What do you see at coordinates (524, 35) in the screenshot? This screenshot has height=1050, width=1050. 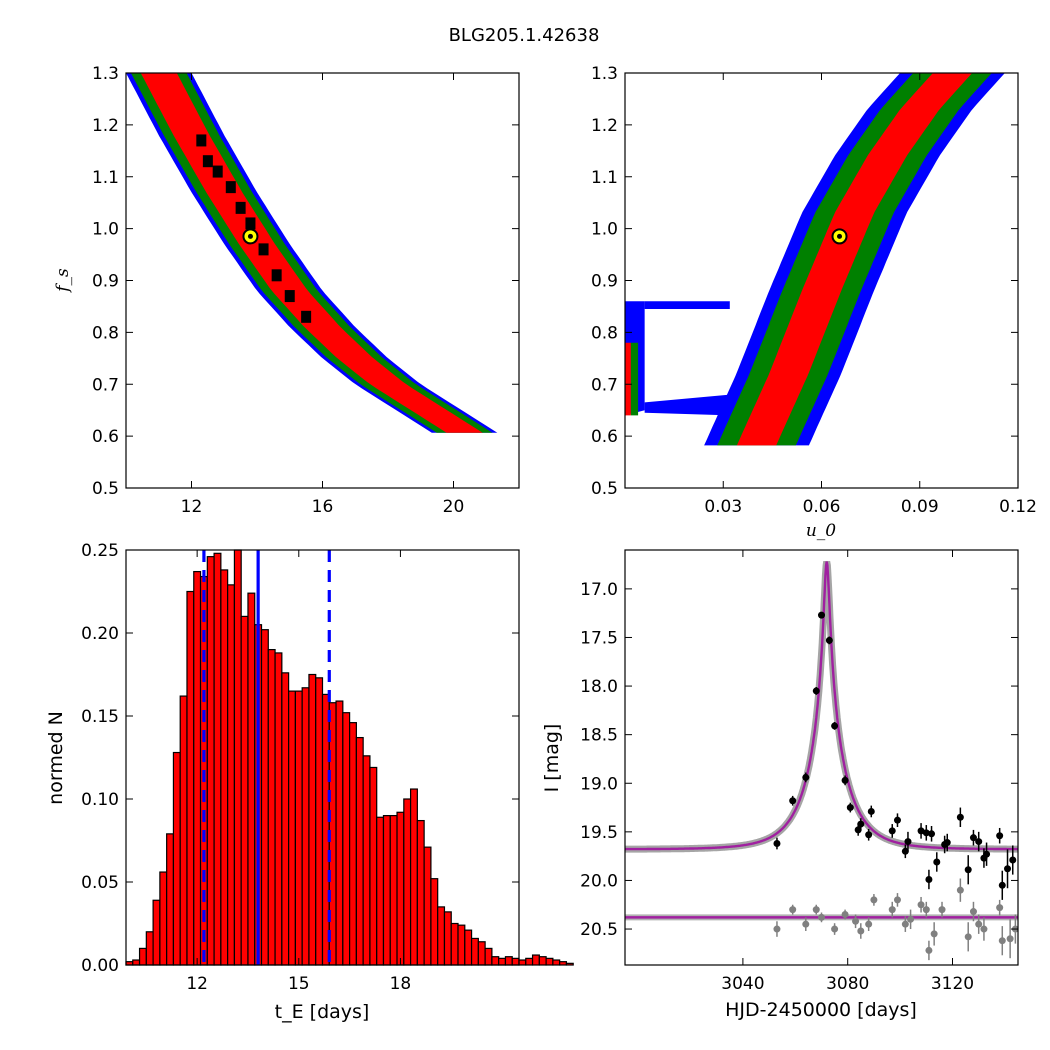 I see `figure-title: BLG205.1.42638` at bounding box center [524, 35].